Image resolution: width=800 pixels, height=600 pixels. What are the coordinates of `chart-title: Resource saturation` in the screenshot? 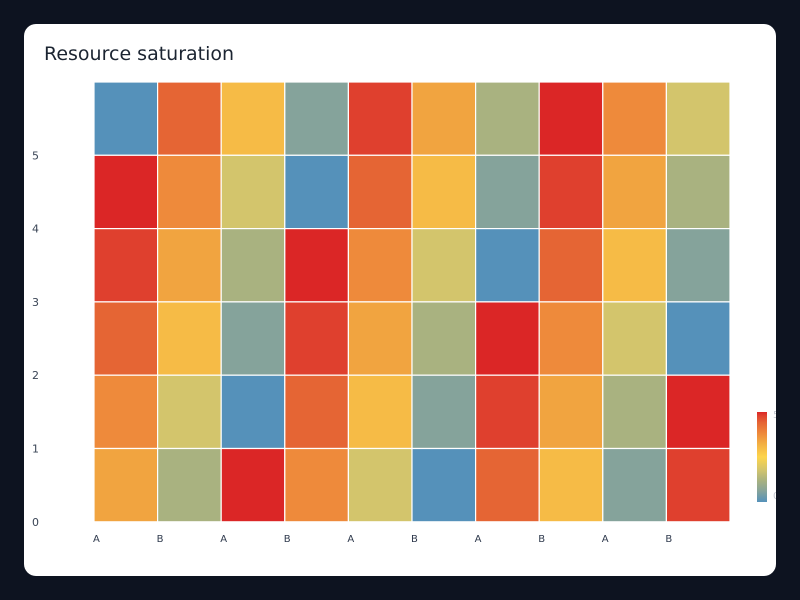 It's located at (139, 54).